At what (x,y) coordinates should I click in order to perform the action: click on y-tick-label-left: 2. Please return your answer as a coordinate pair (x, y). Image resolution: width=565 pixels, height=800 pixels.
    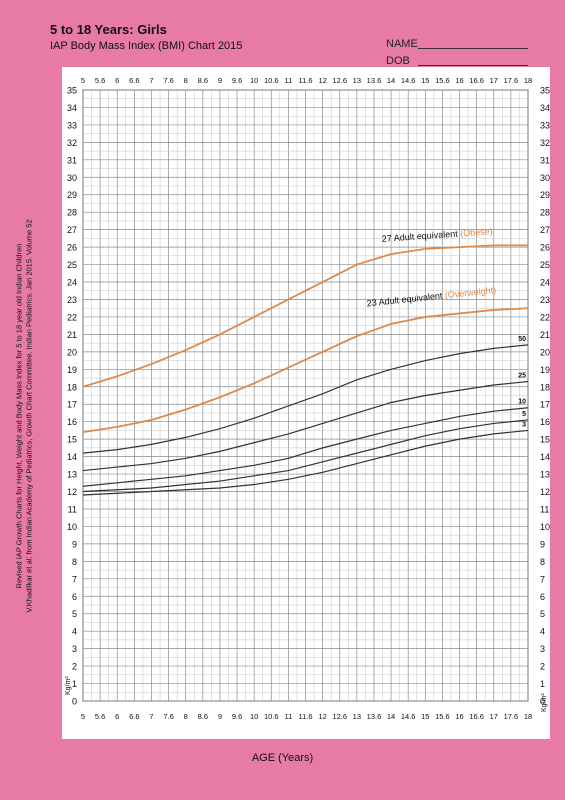
    Looking at the image, I should click on (74, 667).